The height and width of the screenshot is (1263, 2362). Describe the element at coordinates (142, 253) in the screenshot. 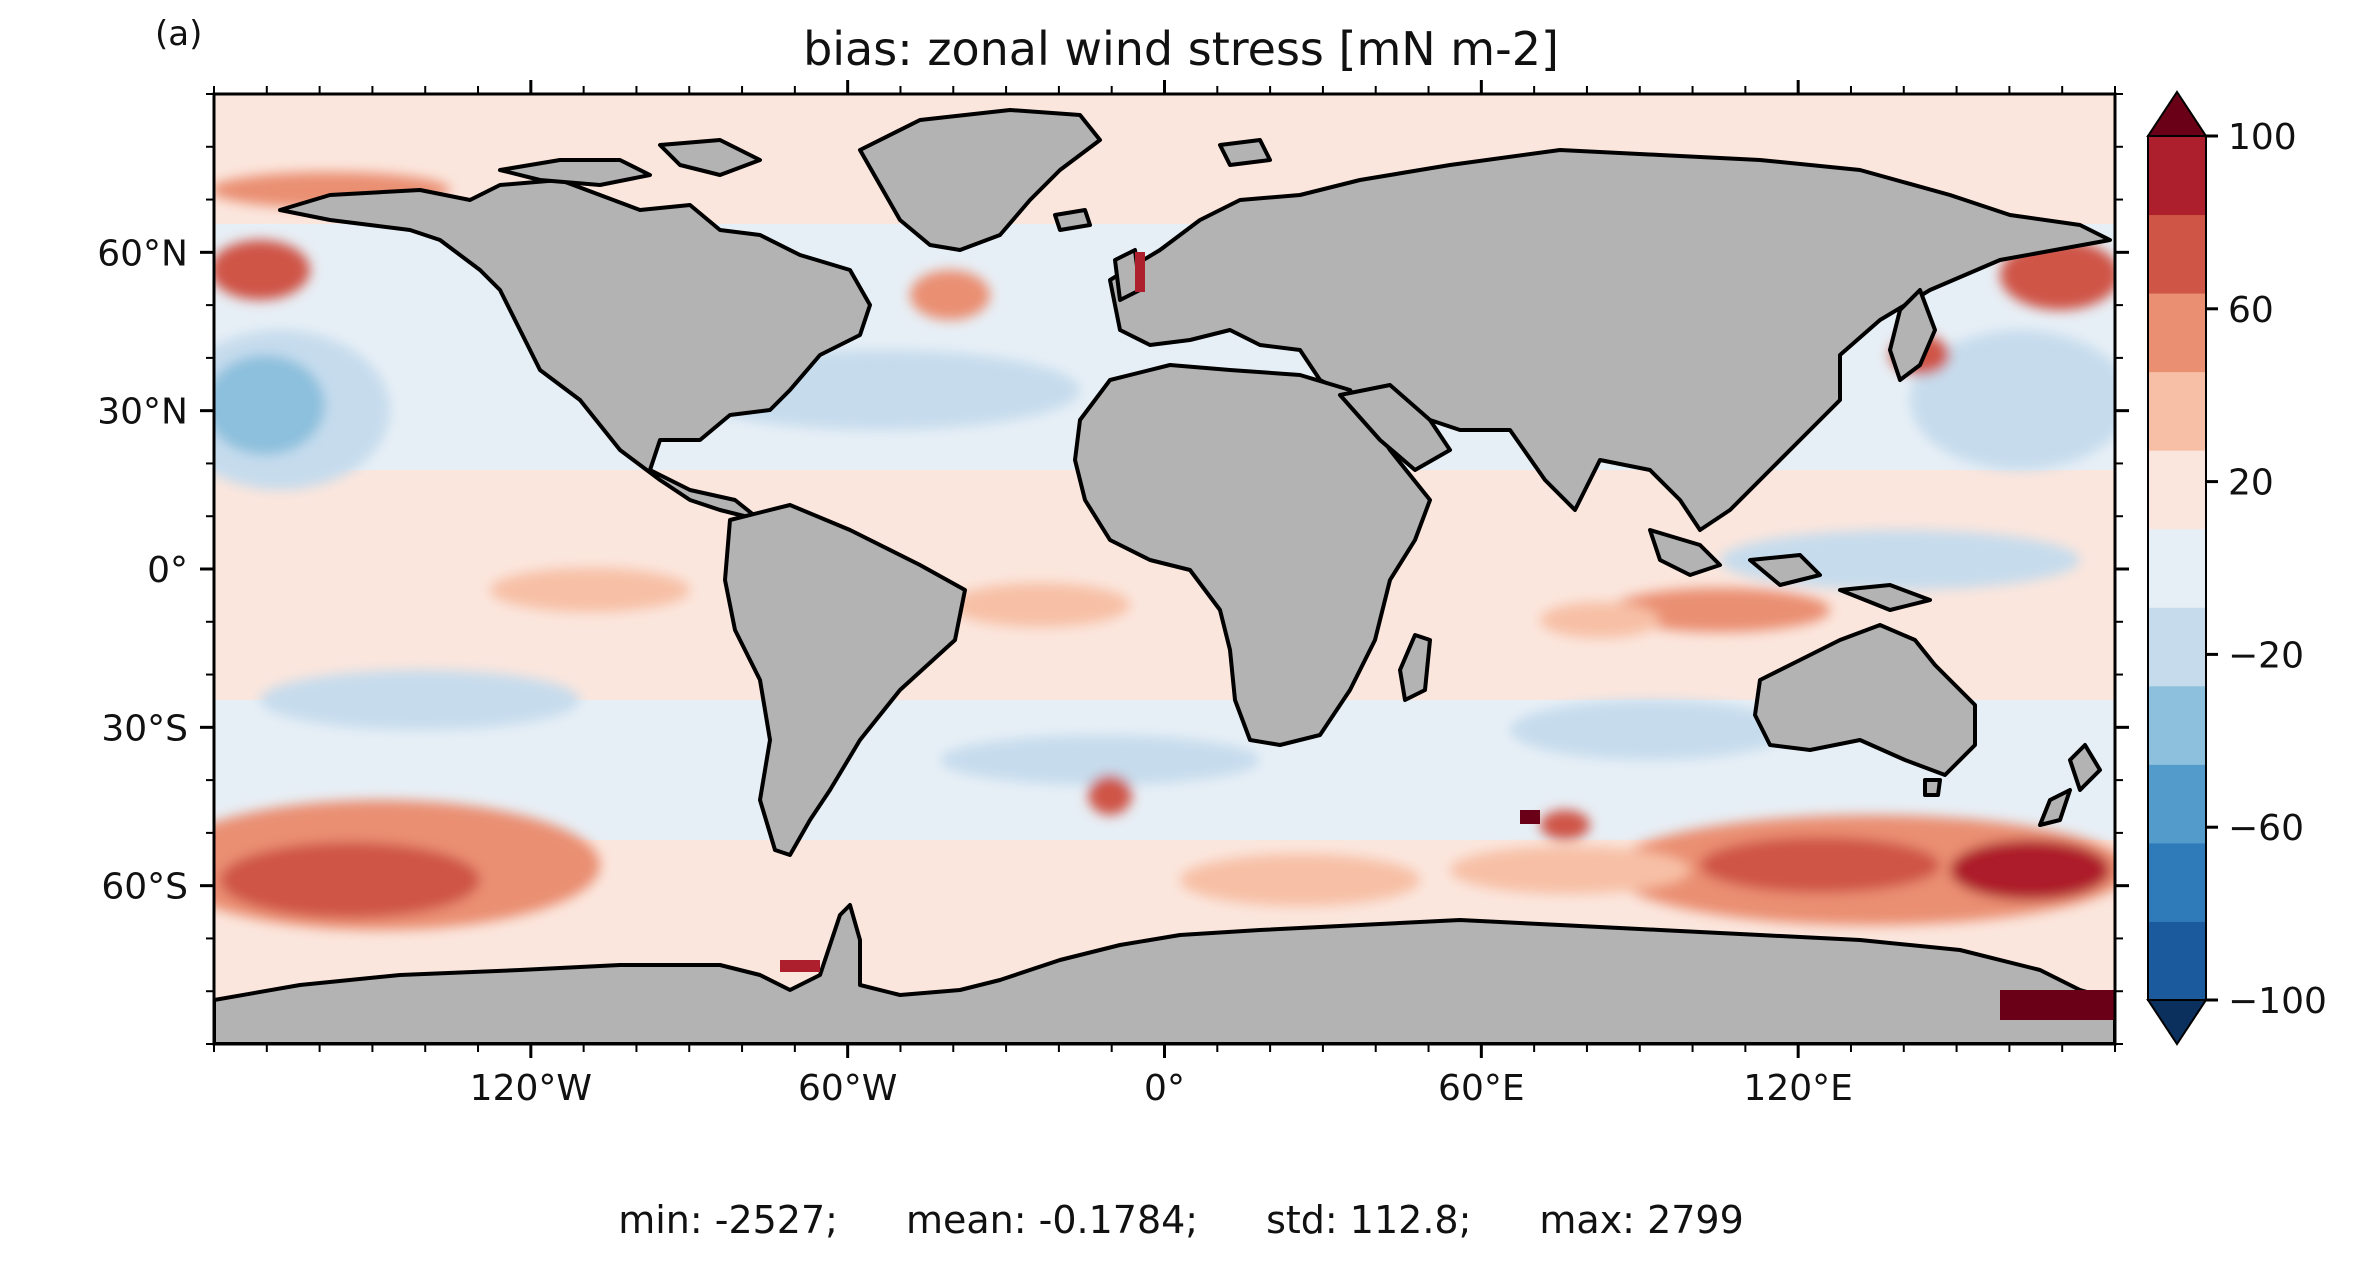

I see `latitude-tick-label: 60°N` at that location.